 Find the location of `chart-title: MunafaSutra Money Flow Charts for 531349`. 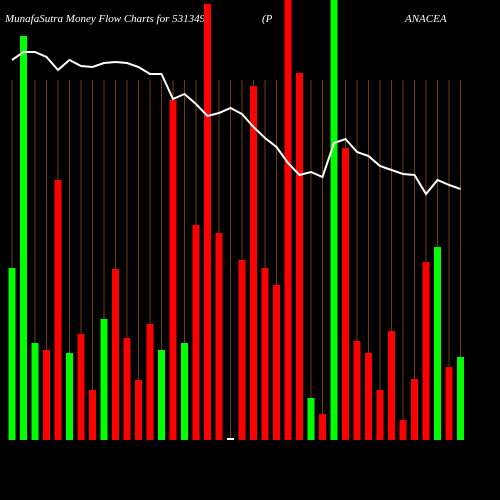

chart-title: MunafaSutra Money Flow Charts for 531349 is located at coordinates (105, 19).